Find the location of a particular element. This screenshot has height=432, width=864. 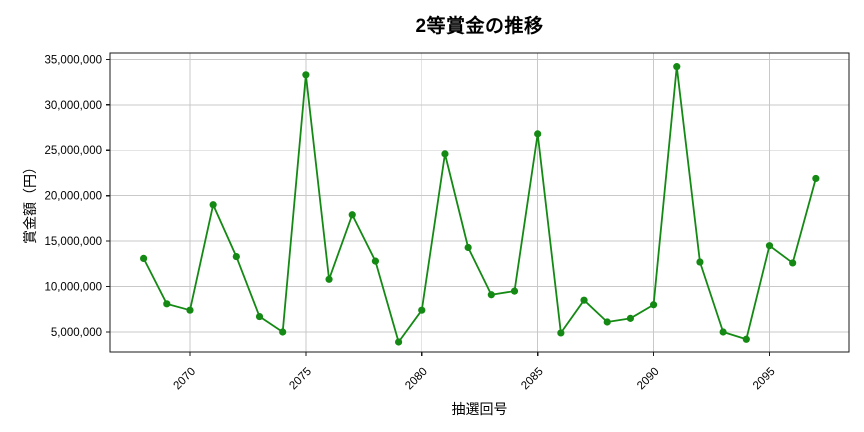

y-axis-label: 賞金額（円） is located at coordinates (30, 202).